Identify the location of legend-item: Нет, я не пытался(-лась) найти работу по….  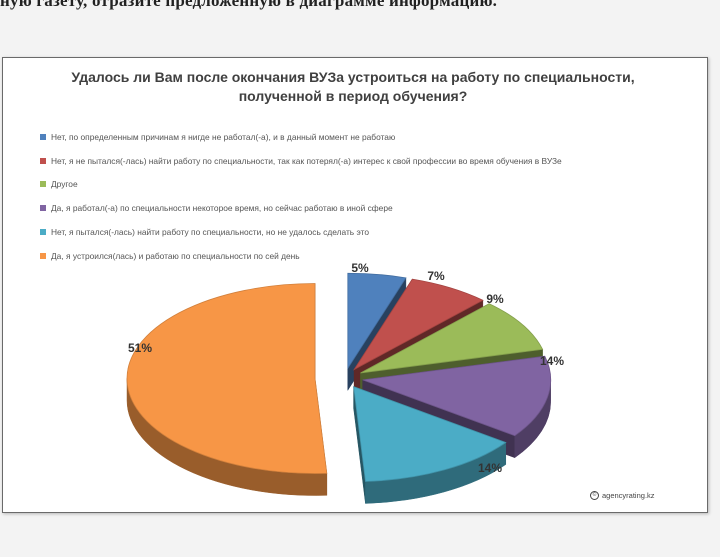
(365, 161).